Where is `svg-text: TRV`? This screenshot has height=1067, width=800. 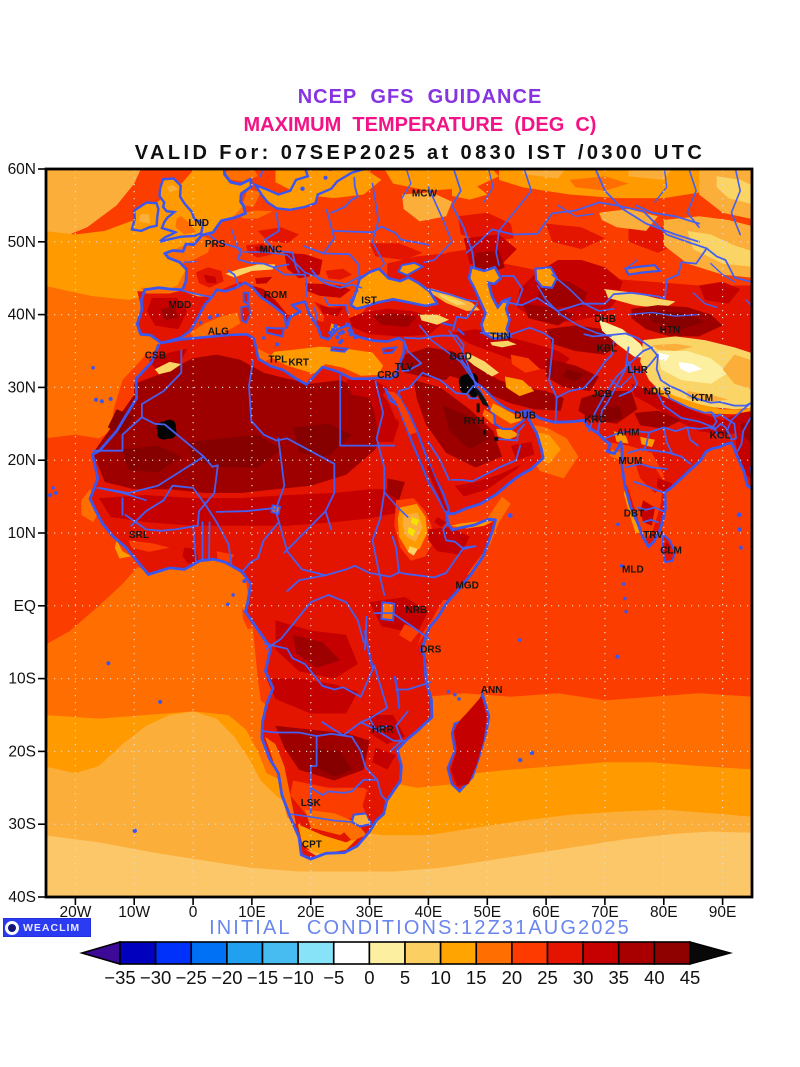 svg-text: TRV is located at coordinates (653, 535).